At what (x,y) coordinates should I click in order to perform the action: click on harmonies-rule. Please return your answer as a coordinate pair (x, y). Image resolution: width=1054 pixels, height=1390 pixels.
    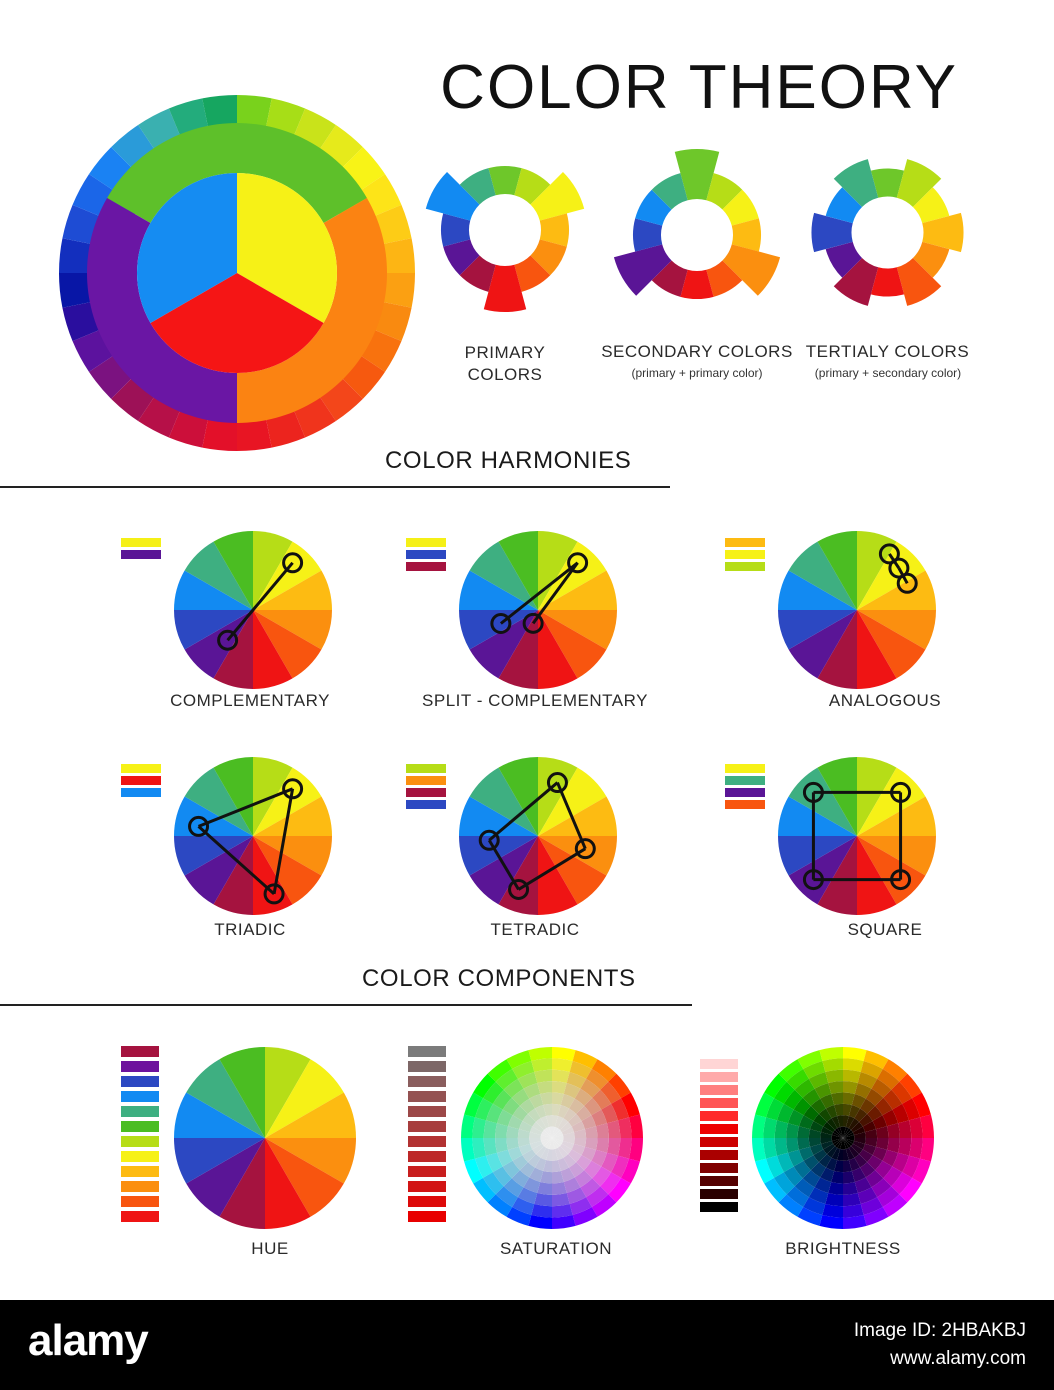
    Looking at the image, I should click on (335, 487).